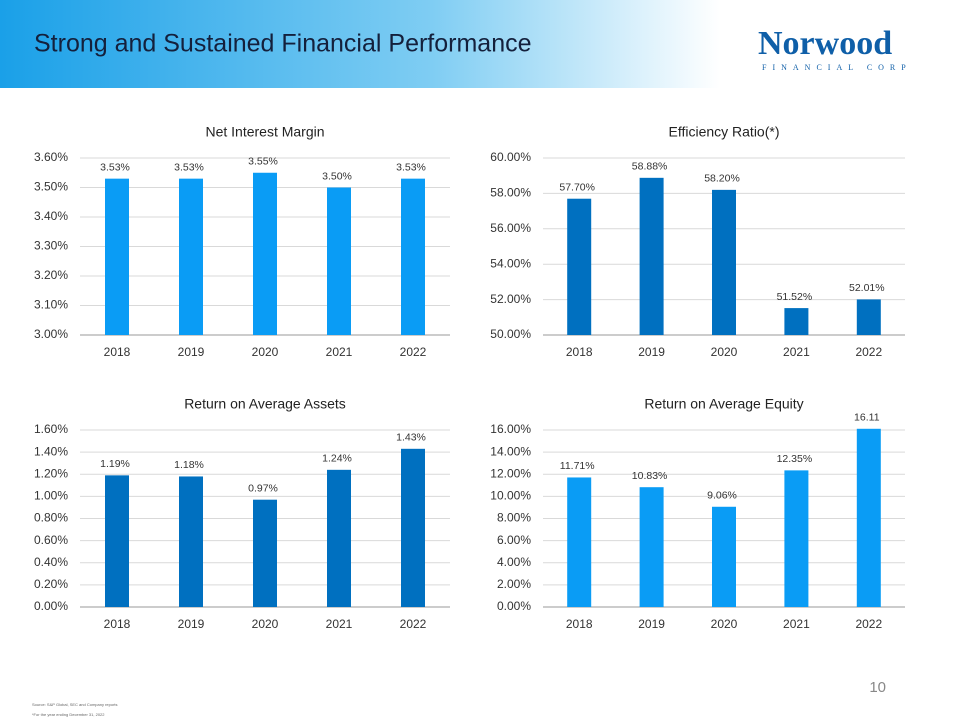 Image resolution: width=960 pixels, height=725 pixels. I want to click on value-label: 1.24%, so click(337, 459).